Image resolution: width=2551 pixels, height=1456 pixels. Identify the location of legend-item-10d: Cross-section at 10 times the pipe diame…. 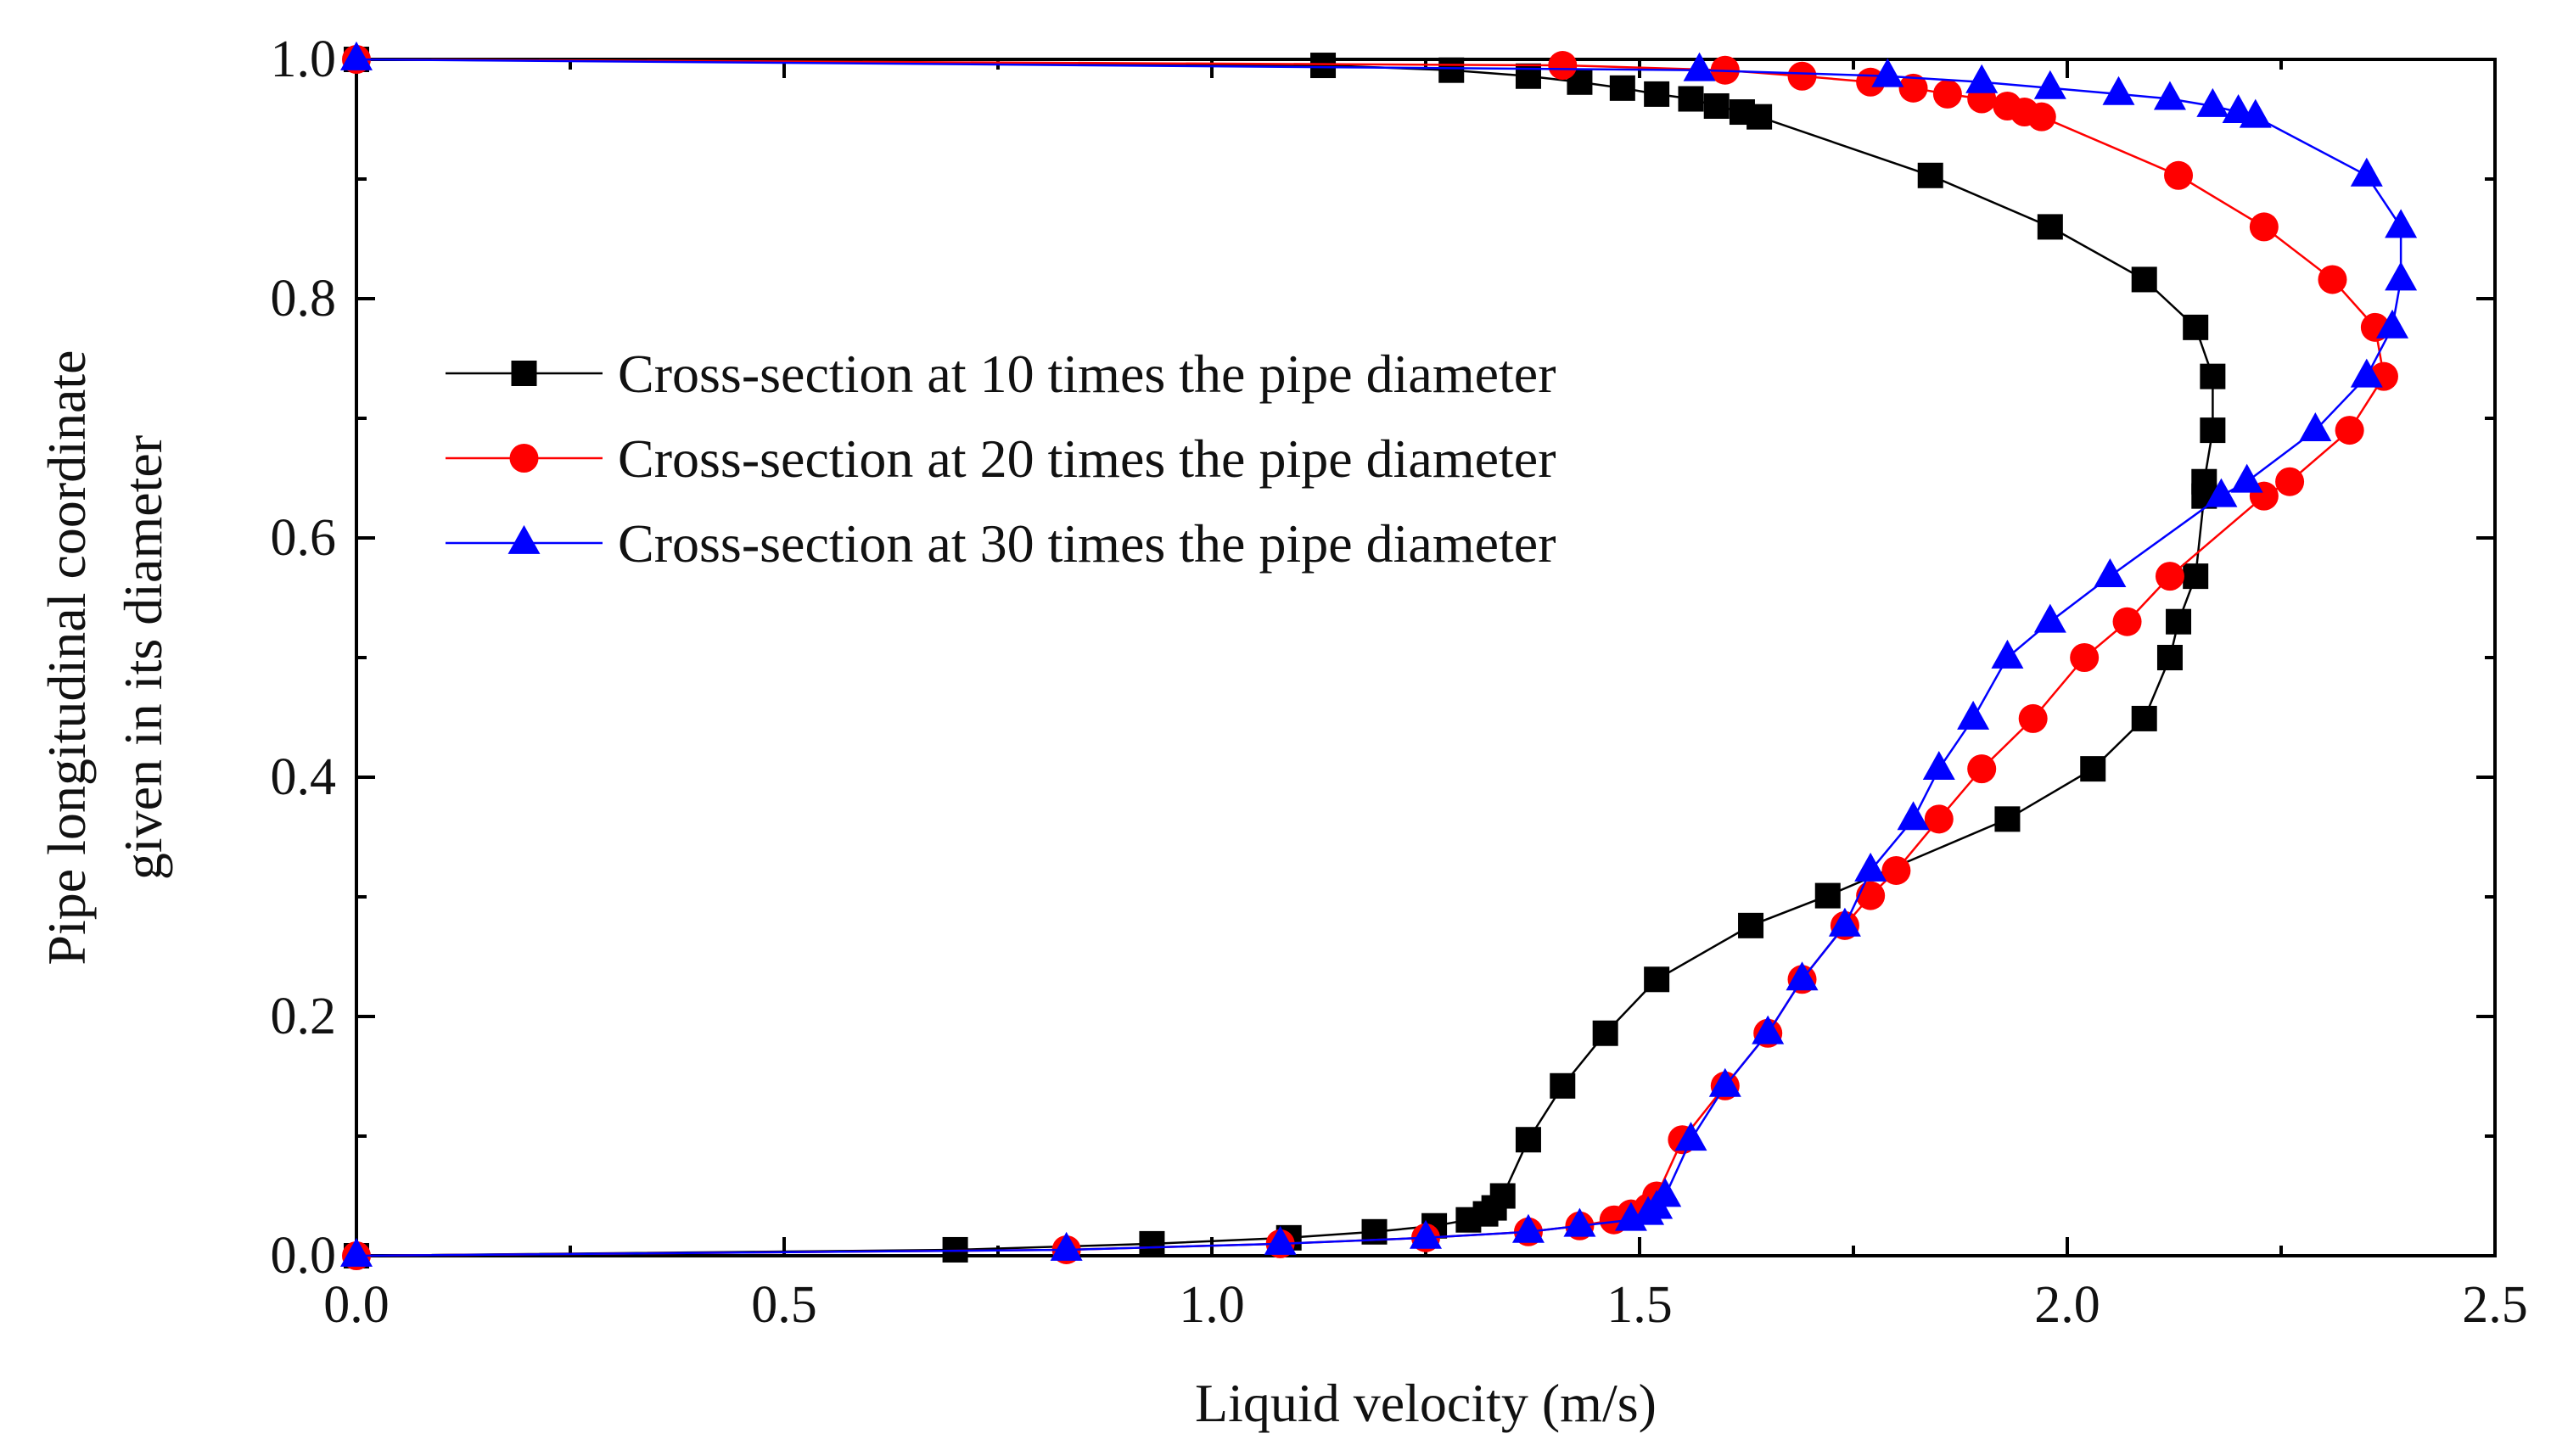
(1001, 374).